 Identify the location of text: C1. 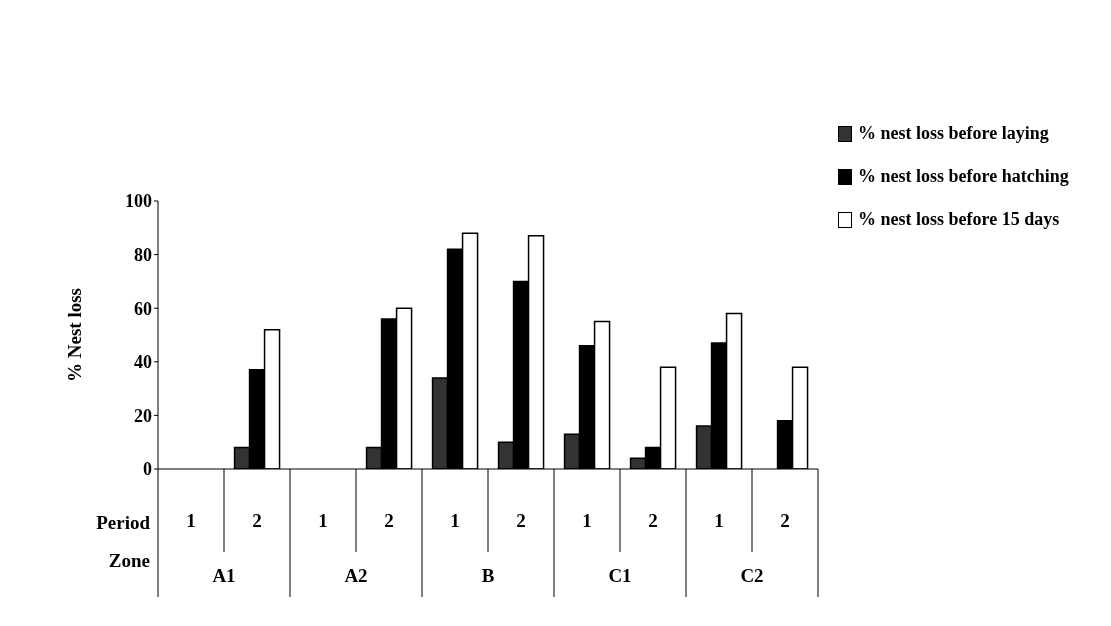
(620, 575).